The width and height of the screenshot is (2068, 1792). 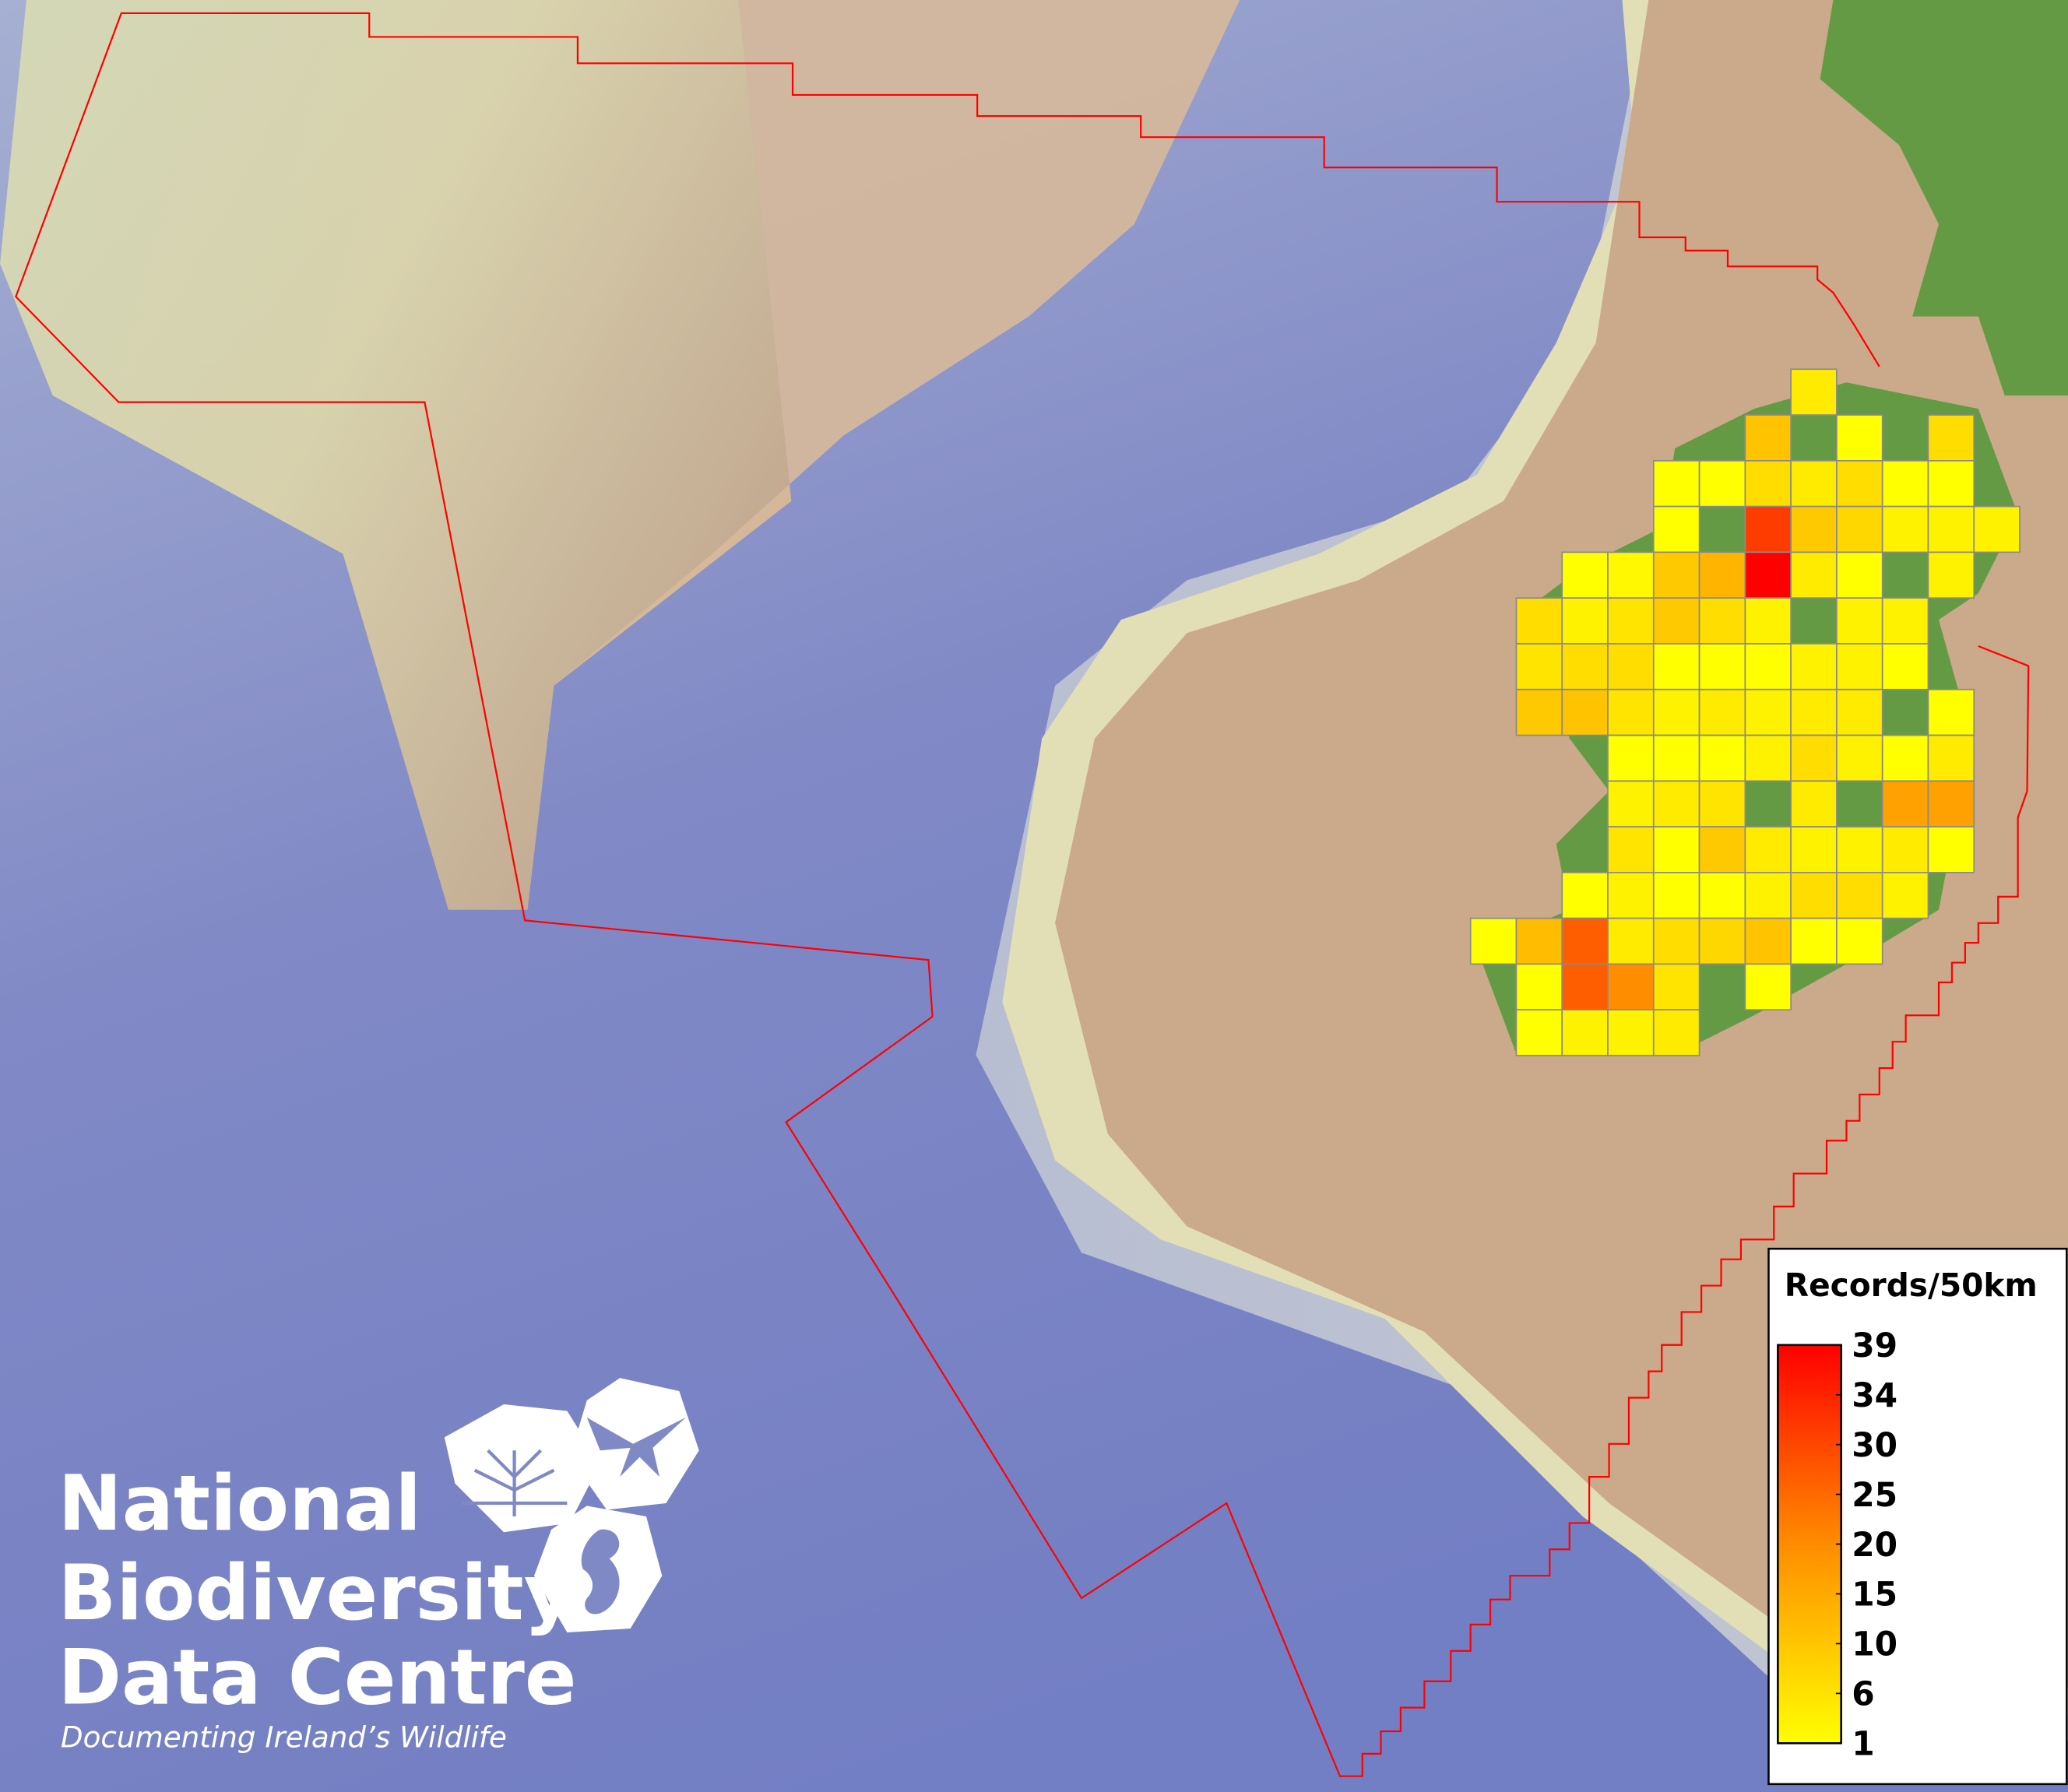 I want to click on legend-tick-label: 25, so click(x=1875, y=1495).